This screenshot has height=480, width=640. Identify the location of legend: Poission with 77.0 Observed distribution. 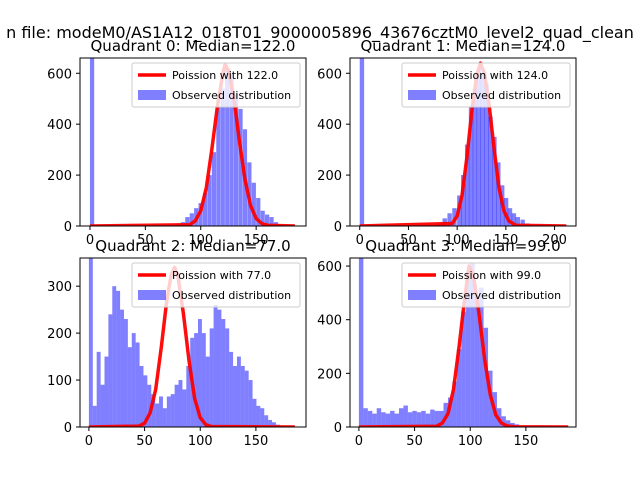
(216, 285).